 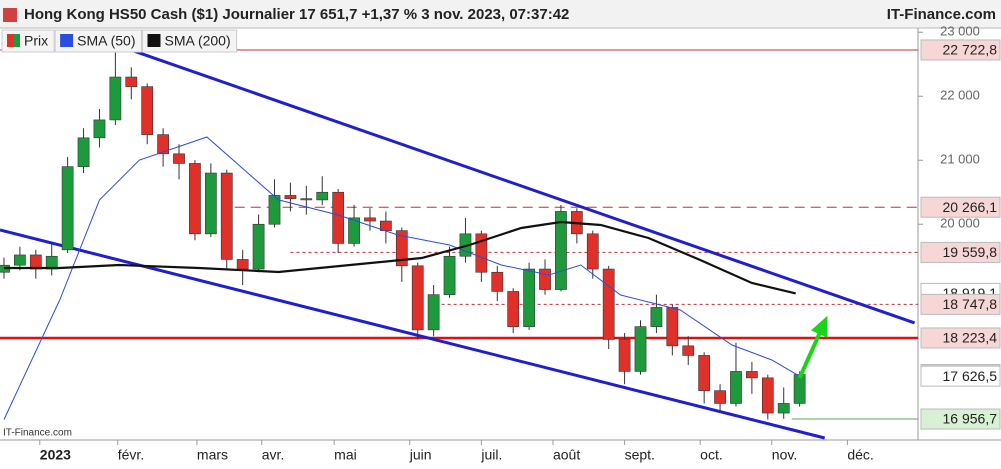 I want to click on level-label: 16 956,7, so click(x=970, y=419).